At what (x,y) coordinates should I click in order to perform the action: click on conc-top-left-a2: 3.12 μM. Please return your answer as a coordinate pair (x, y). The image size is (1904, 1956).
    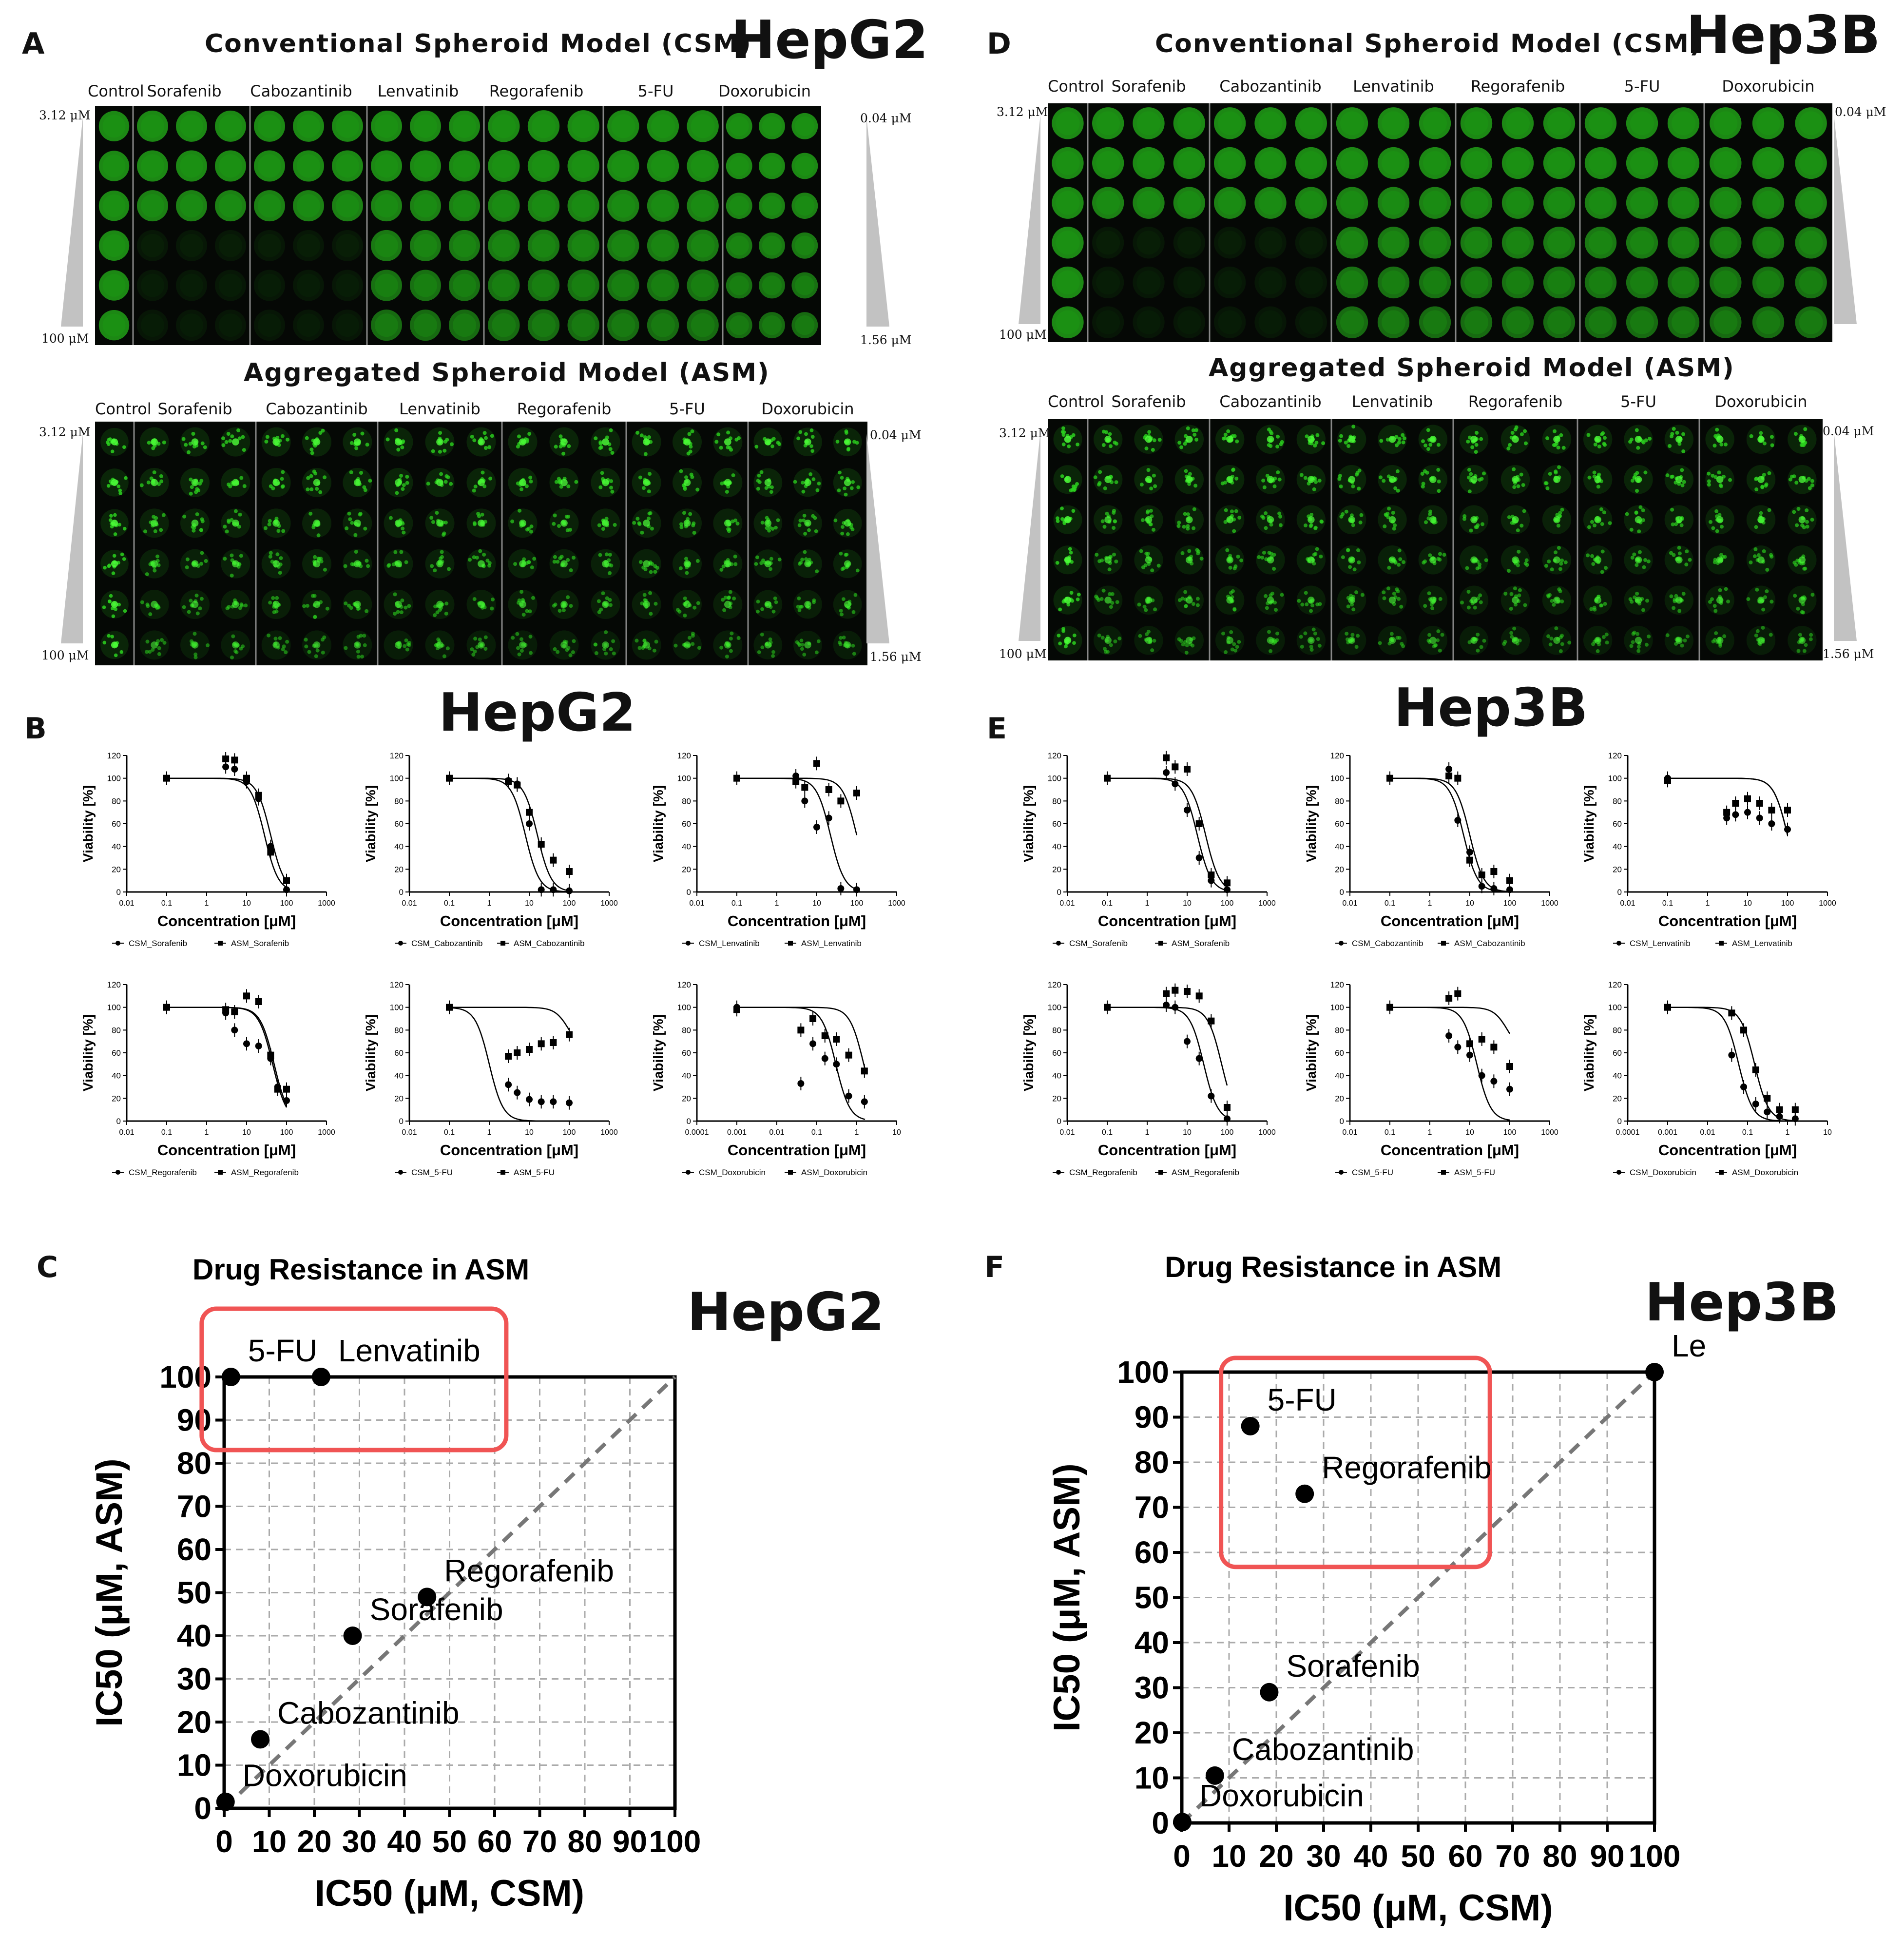
    Looking at the image, I should click on (65, 432).